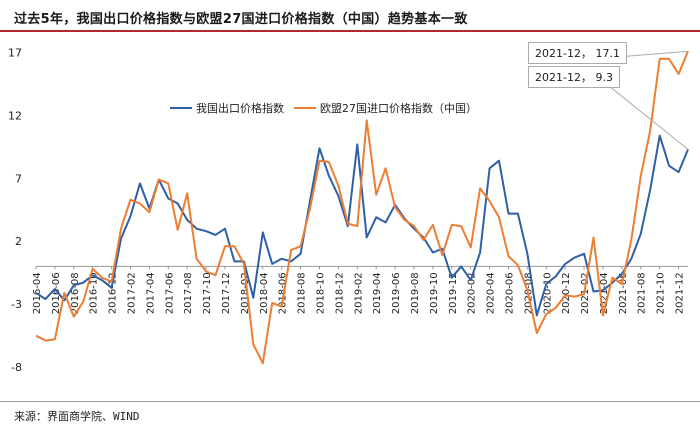 The height and width of the screenshot is (431, 700). What do you see at coordinates (305, 108) in the screenshot?
I see `legend-swatch-orange` at bounding box center [305, 108].